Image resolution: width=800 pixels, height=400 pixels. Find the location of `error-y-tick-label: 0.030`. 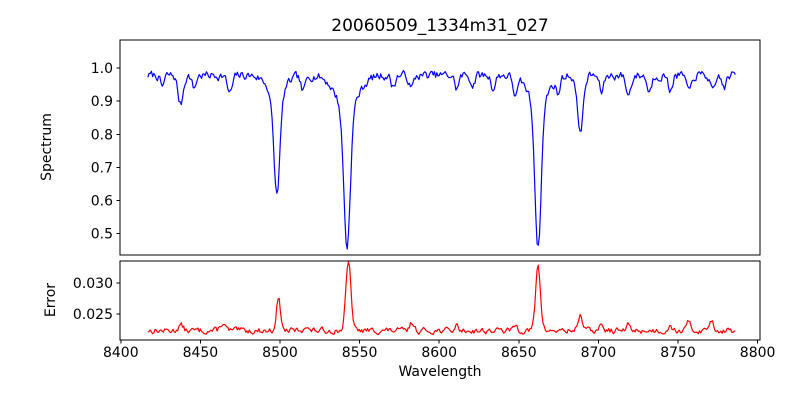

error-y-tick-label: 0.030 is located at coordinates (93, 284).